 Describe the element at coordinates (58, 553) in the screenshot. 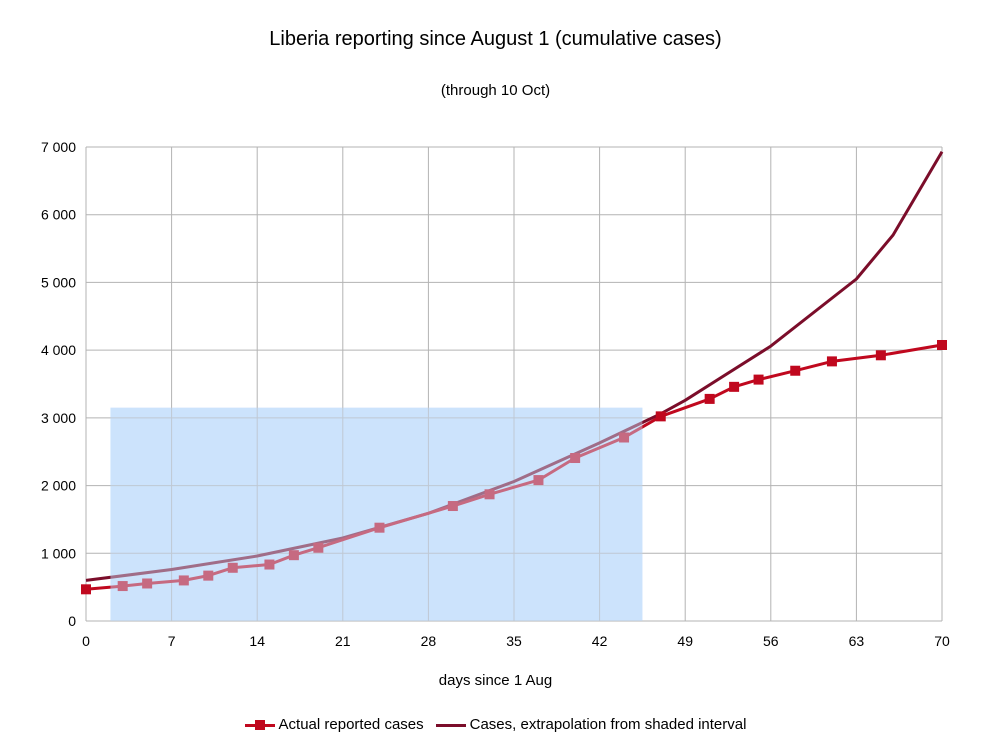

I see `y-tick-label-1: 1 000` at that location.